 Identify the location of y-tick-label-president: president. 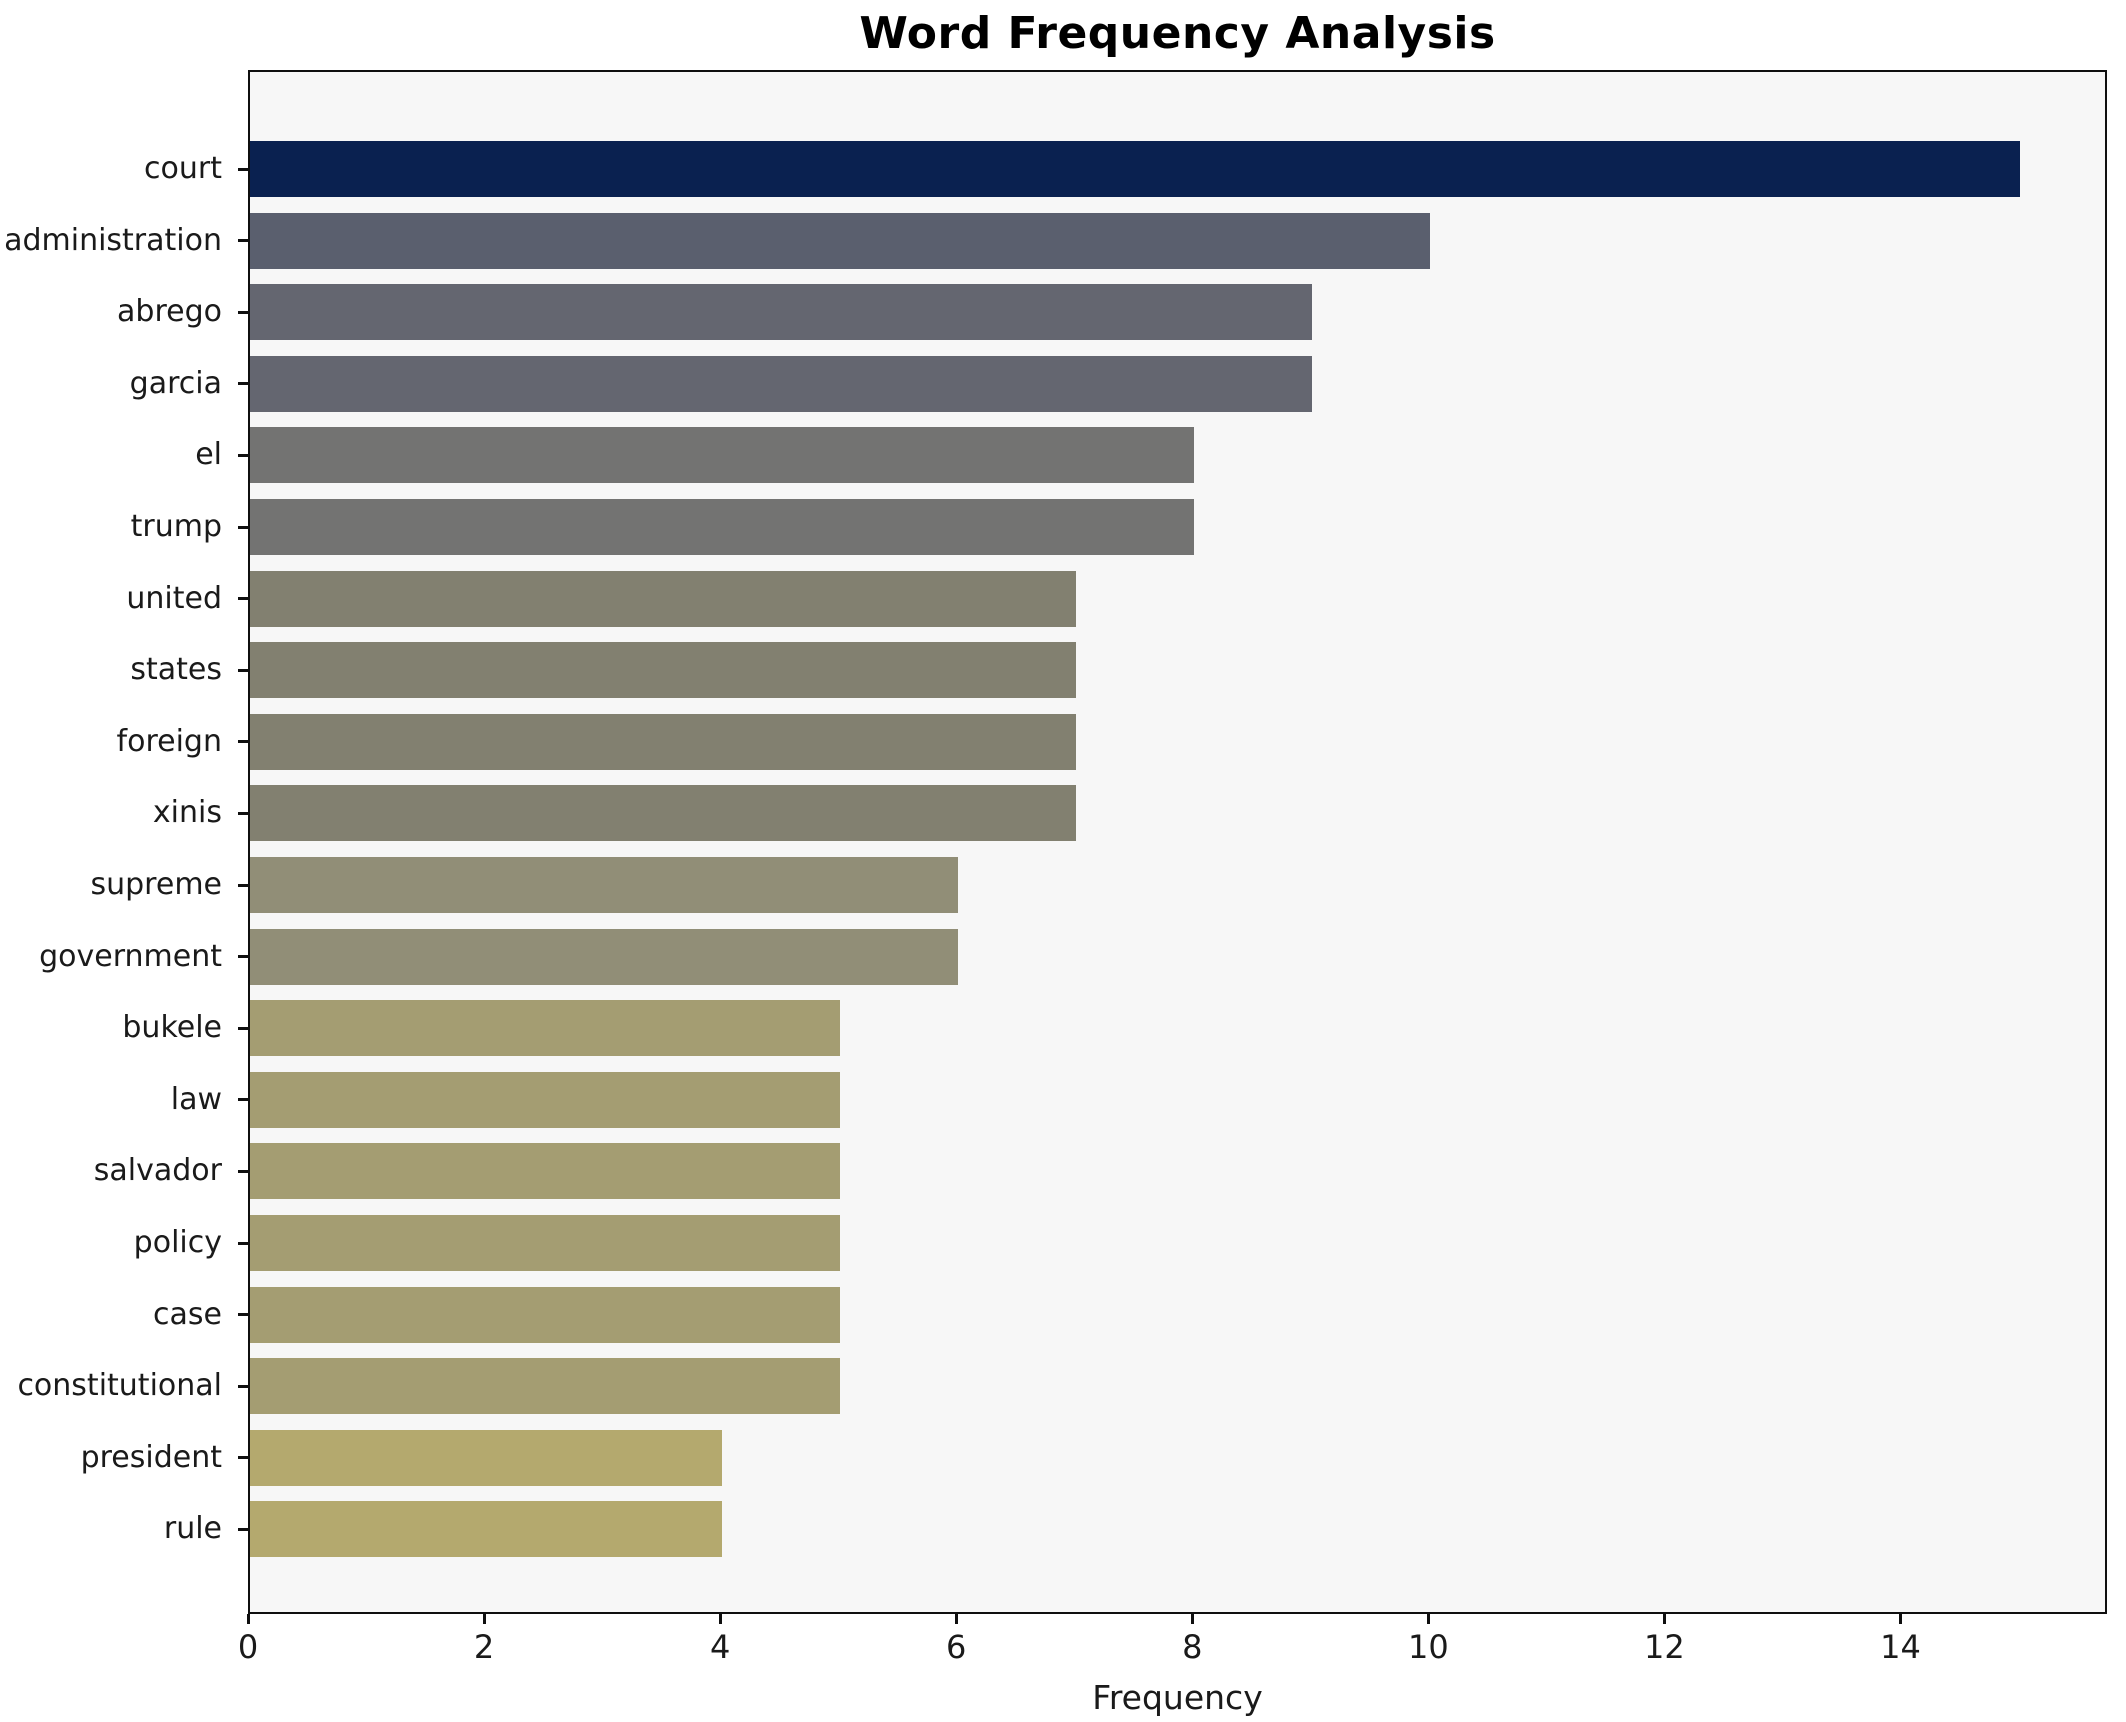
(151, 1457).